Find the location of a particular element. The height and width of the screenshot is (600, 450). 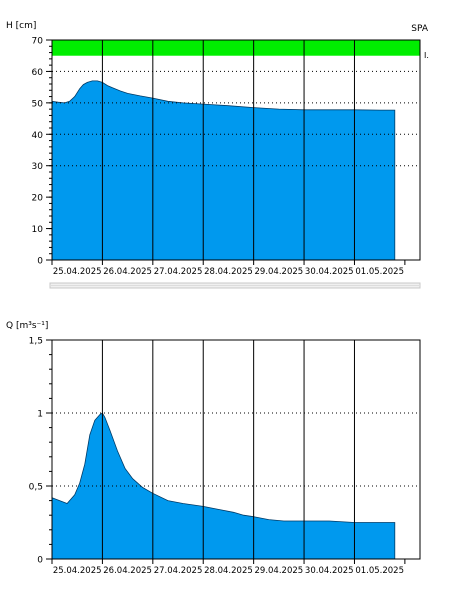

y-tick-label-1: 10 is located at coordinates (38, 230).